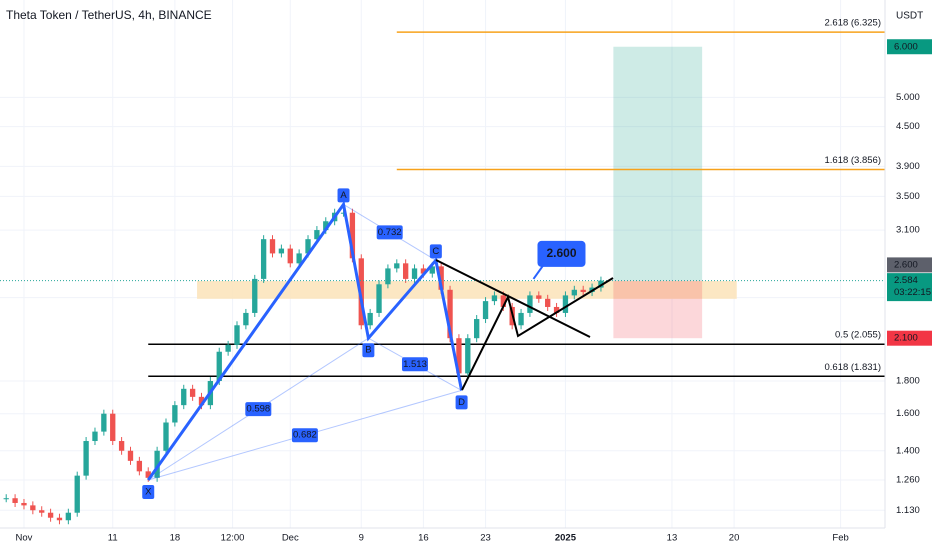  I want to click on y-tick-label: 3.500, so click(908, 196).